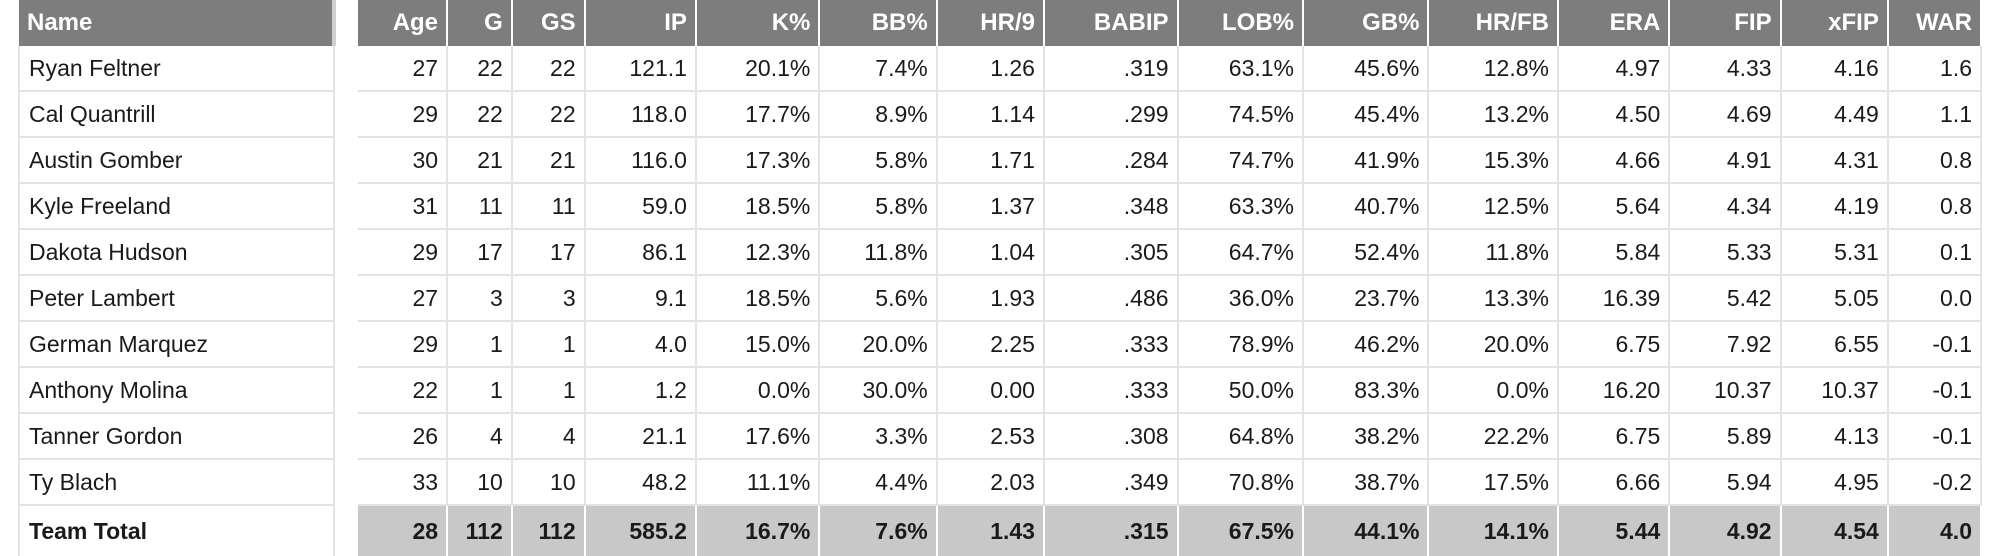 The image size is (2000, 556). Describe the element at coordinates (1366, 344) in the screenshot. I see `cell-gb: 46.2%` at that location.